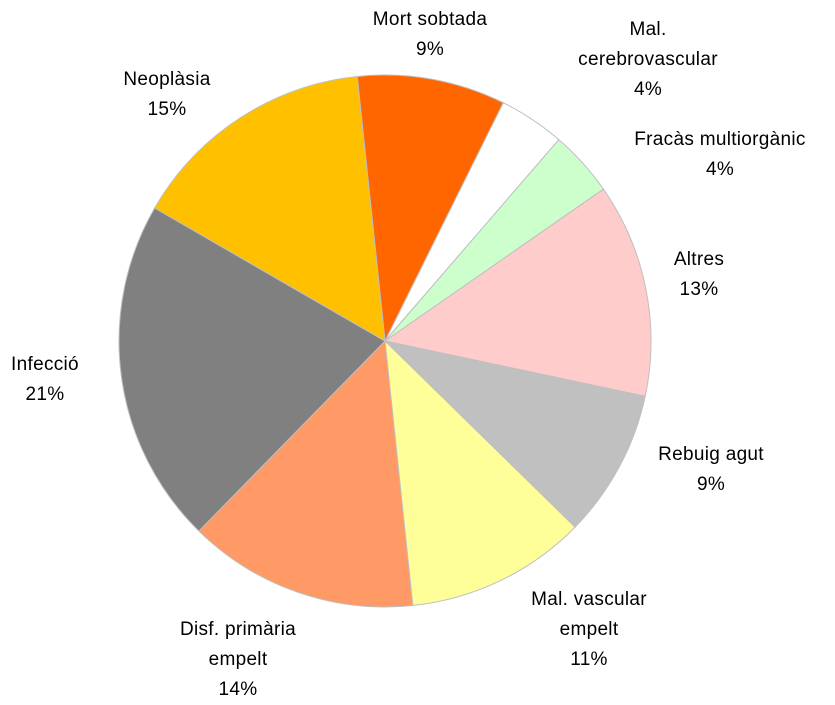 The width and height of the screenshot is (835, 705). I want to click on value-label: 15%, so click(167, 109).